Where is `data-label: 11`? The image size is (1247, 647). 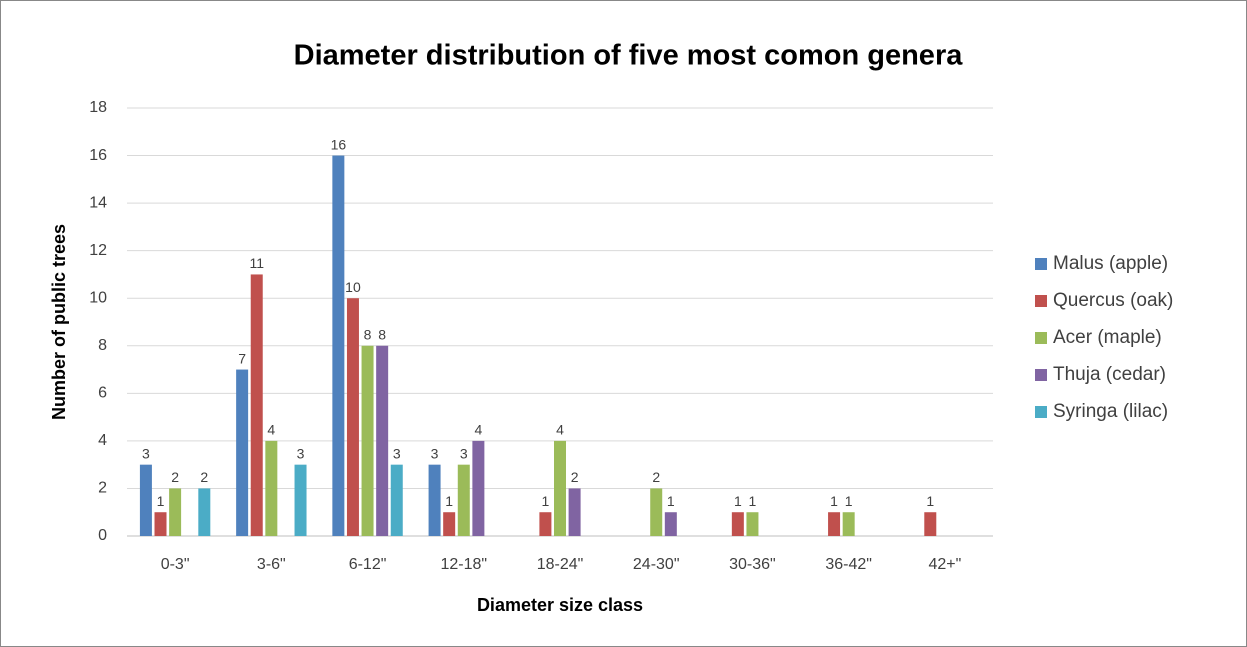
data-label: 11 is located at coordinates (256, 263).